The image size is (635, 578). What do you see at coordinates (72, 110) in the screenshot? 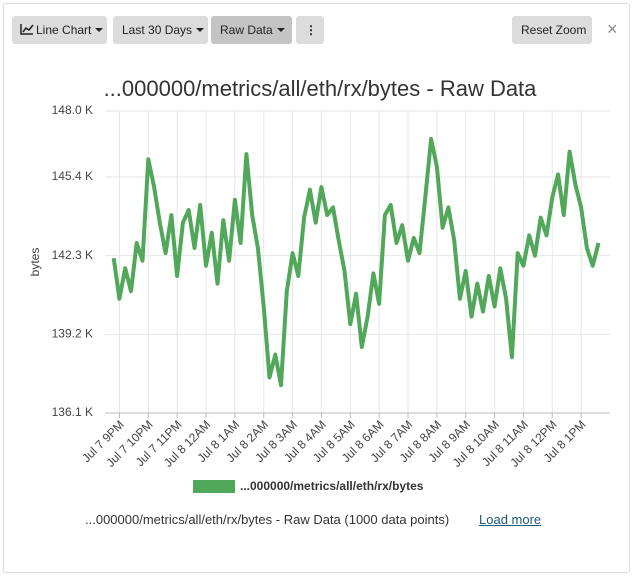
I see `y-tick-label: 148.0 K` at bounding box center [72, 110].